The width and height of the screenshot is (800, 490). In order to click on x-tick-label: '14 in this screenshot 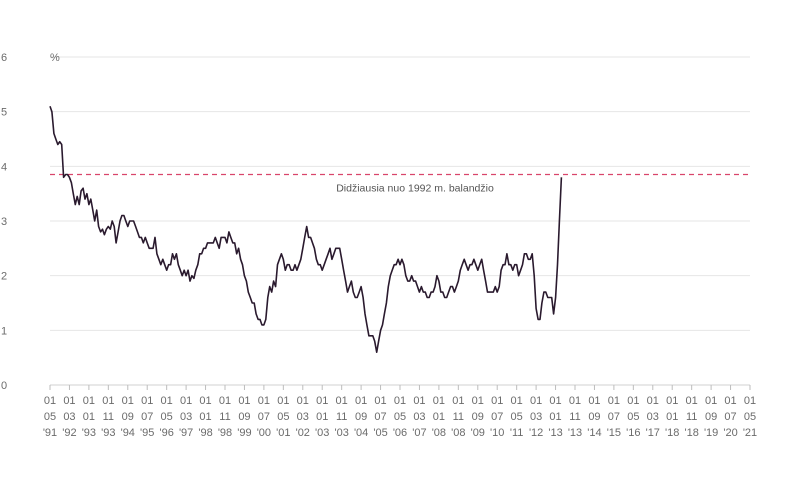, I will do `click(594, 433)`.